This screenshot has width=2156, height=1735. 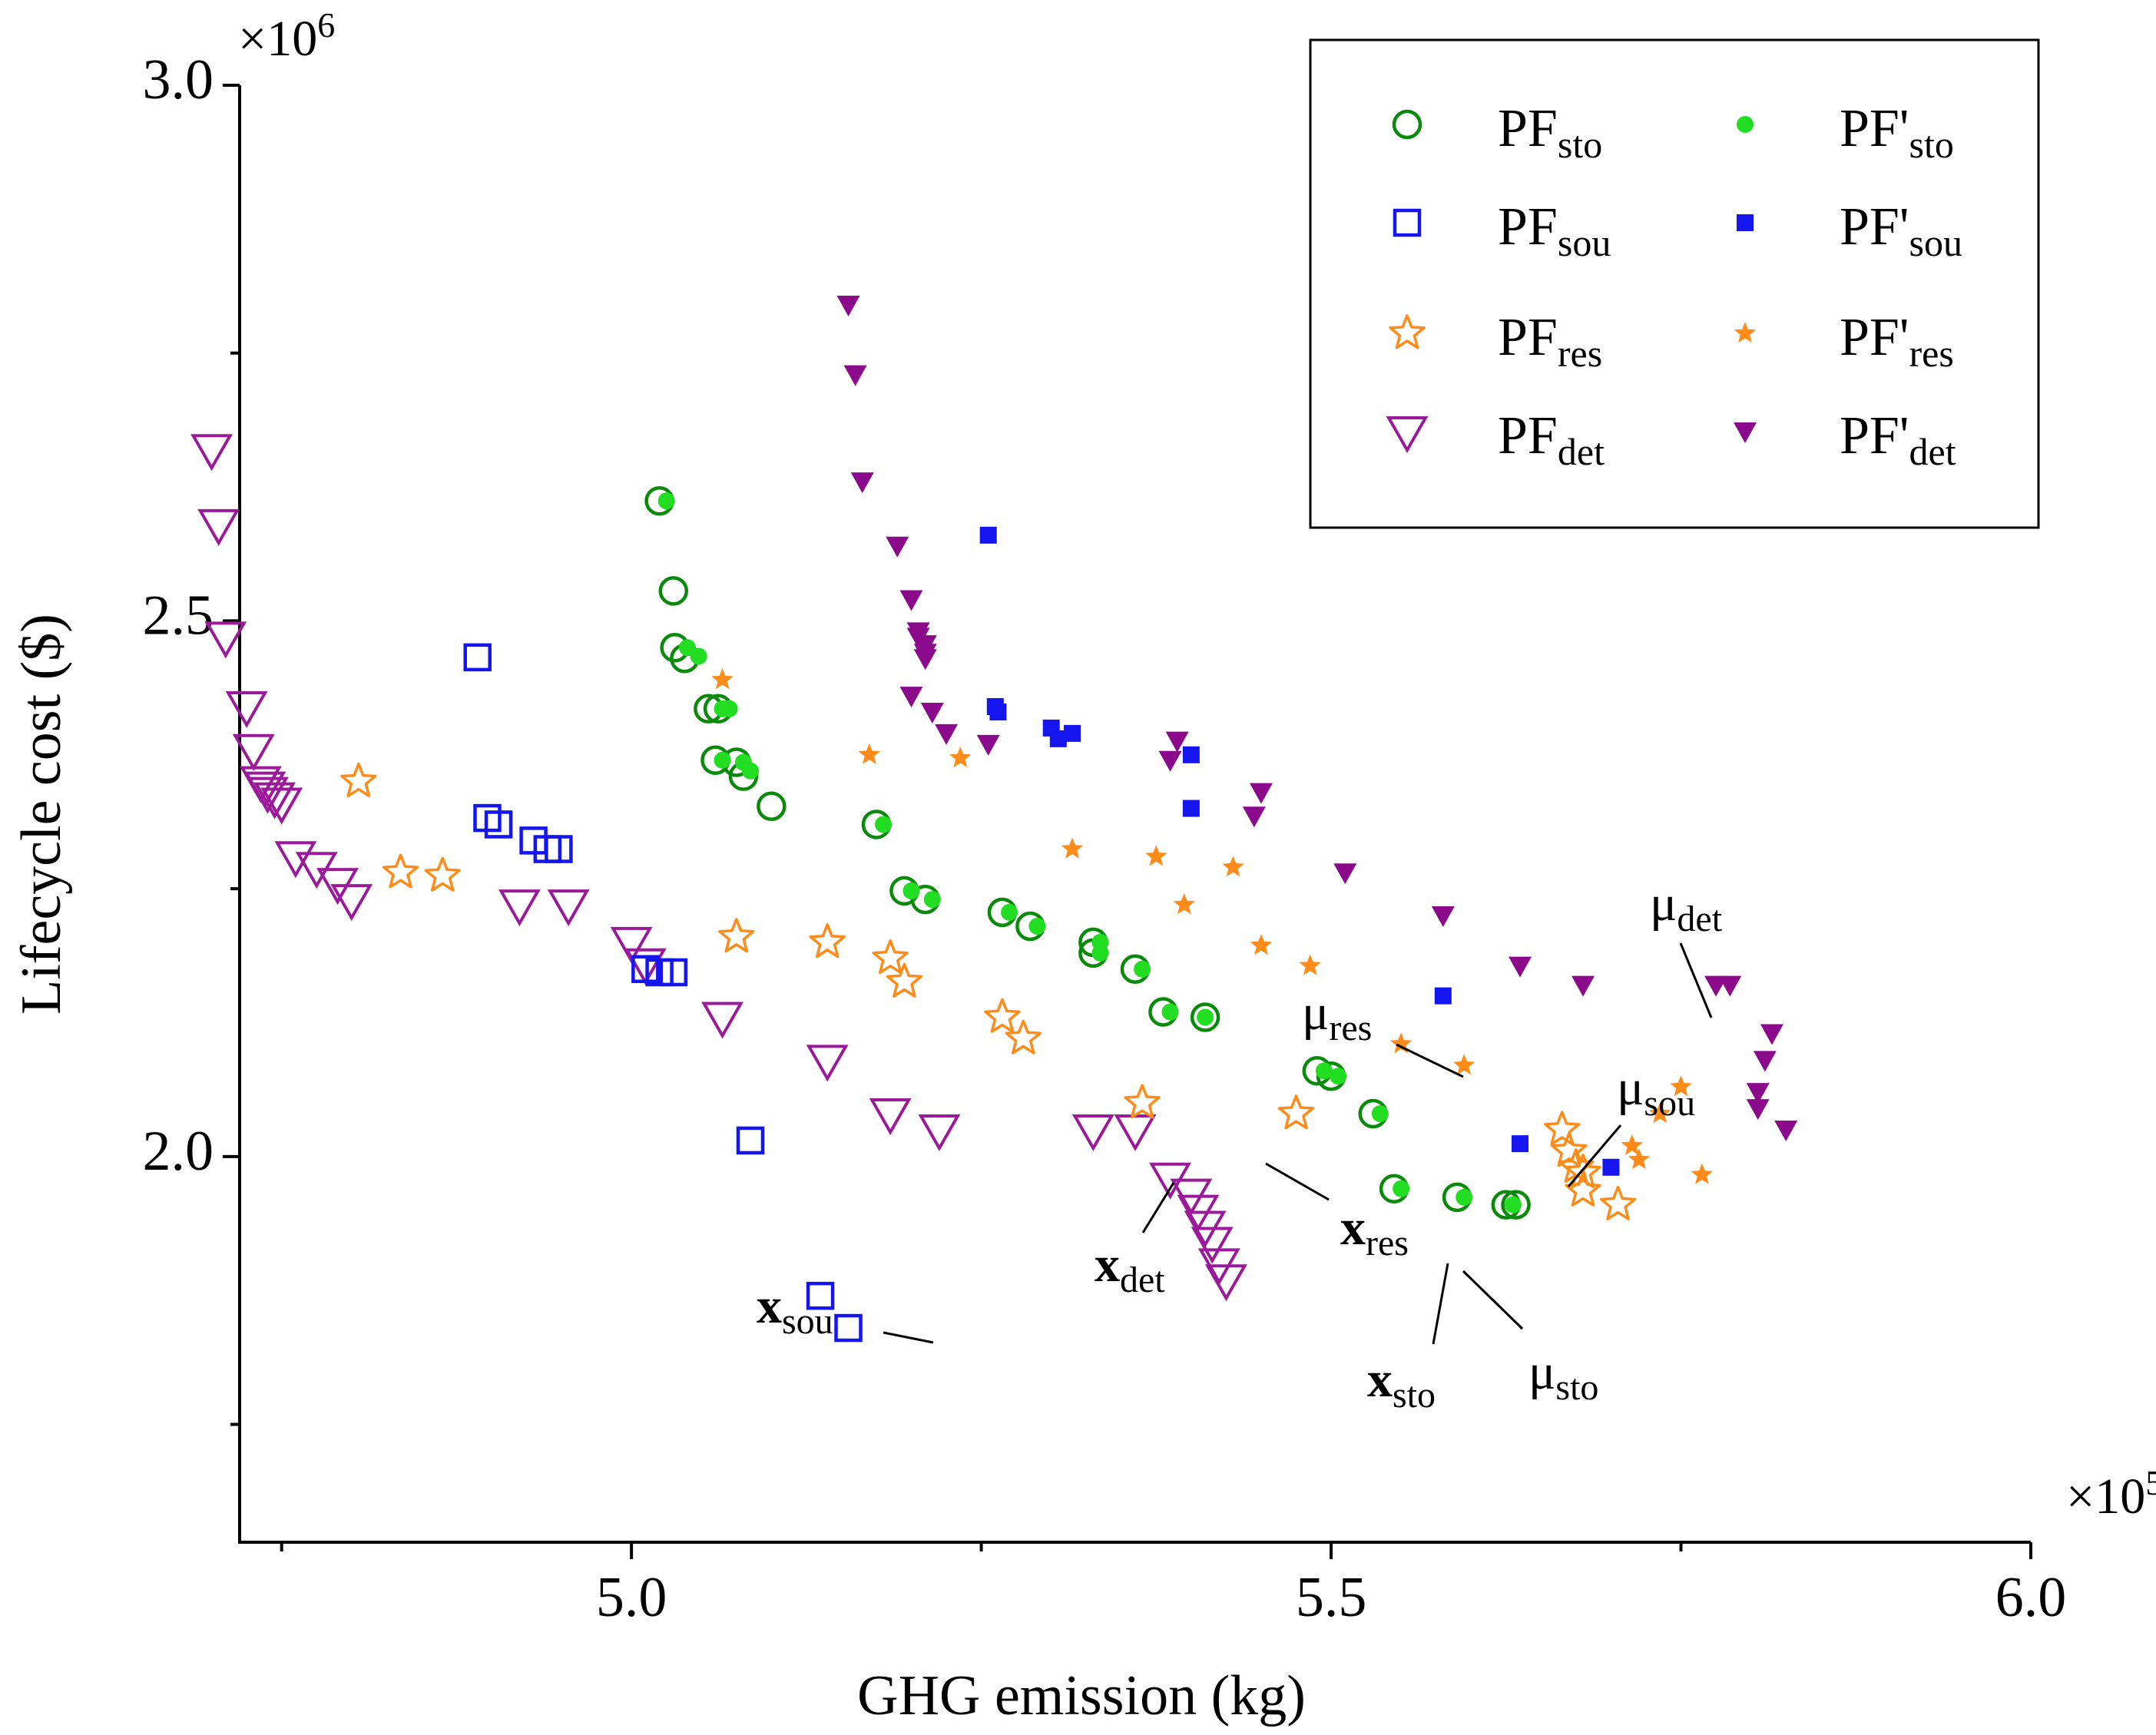 What do you see at coordinates (1696, 980) in the screenshot?
I see `leader-mu-det` at bounding box center [1696, 980].